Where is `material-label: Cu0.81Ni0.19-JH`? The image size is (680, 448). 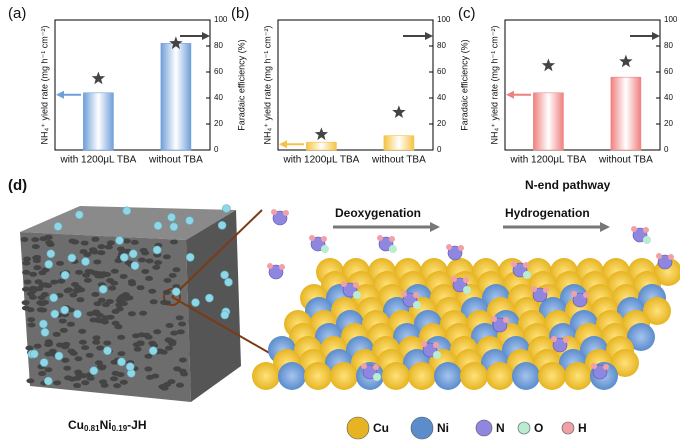
material-label: Cu0.81Ni0.19-JH is located at coordinates (107, 425).